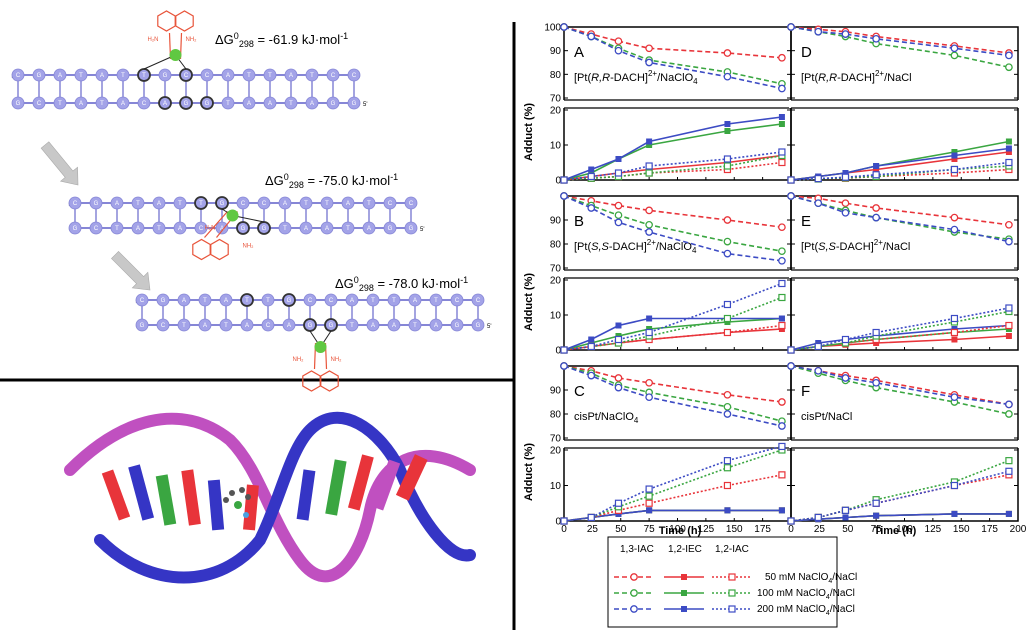  What do you see at coordinates (806, 594) in the screenshot?
I see `legend-row-label-100: 100 mM NaClO4/NaCl` at bounding box center [806, 594].